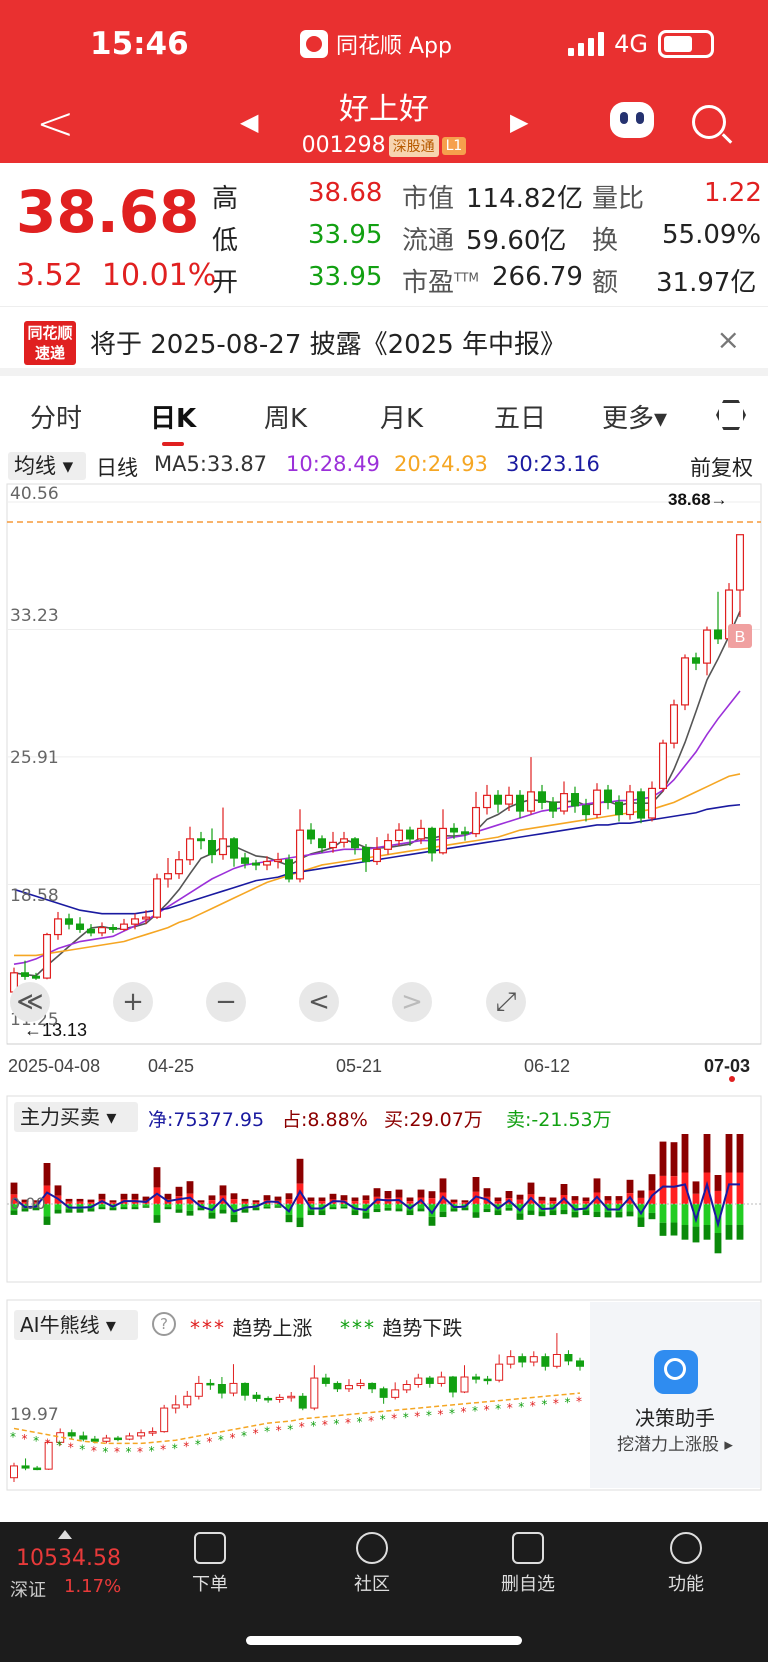 Image resolution: width=768 pixels, height=1662 pixels. I want to click on notice-banner: 同花顺 速递 将于 2025-08-27 披露《2025 年中报》 ×, so click(384, 341).